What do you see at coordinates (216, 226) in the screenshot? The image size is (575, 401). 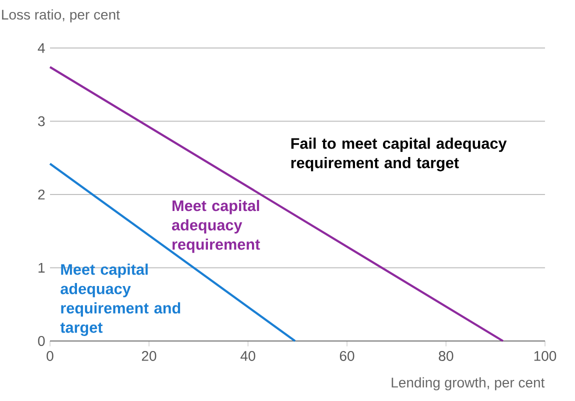 I see `series-label: Meet capital adequacy requirement` at bounding box center [216, 226].